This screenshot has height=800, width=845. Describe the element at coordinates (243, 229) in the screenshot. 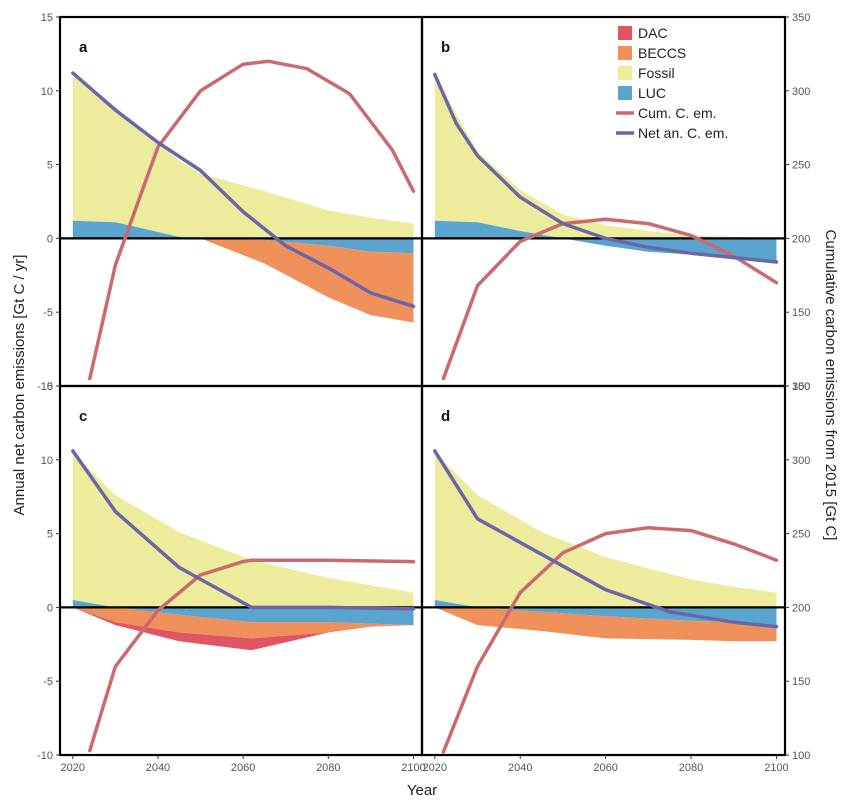

I see `luc-area-positive-a` at that location.